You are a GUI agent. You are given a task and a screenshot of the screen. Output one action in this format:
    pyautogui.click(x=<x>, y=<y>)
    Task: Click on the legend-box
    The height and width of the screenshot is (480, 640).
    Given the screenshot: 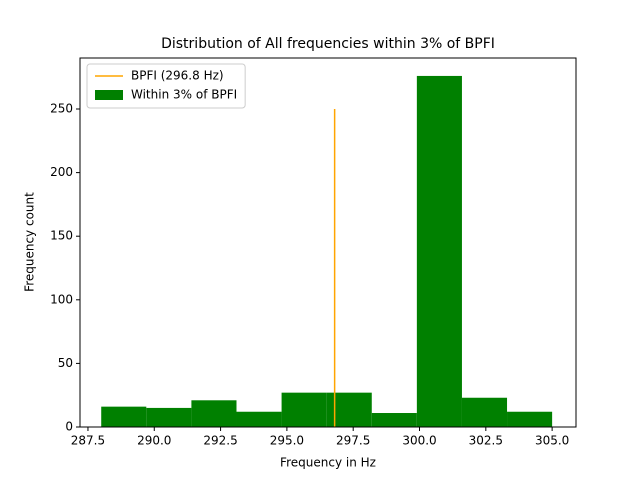 What is the action you would take?
    pyautogui.click(x=166, y=86)
    